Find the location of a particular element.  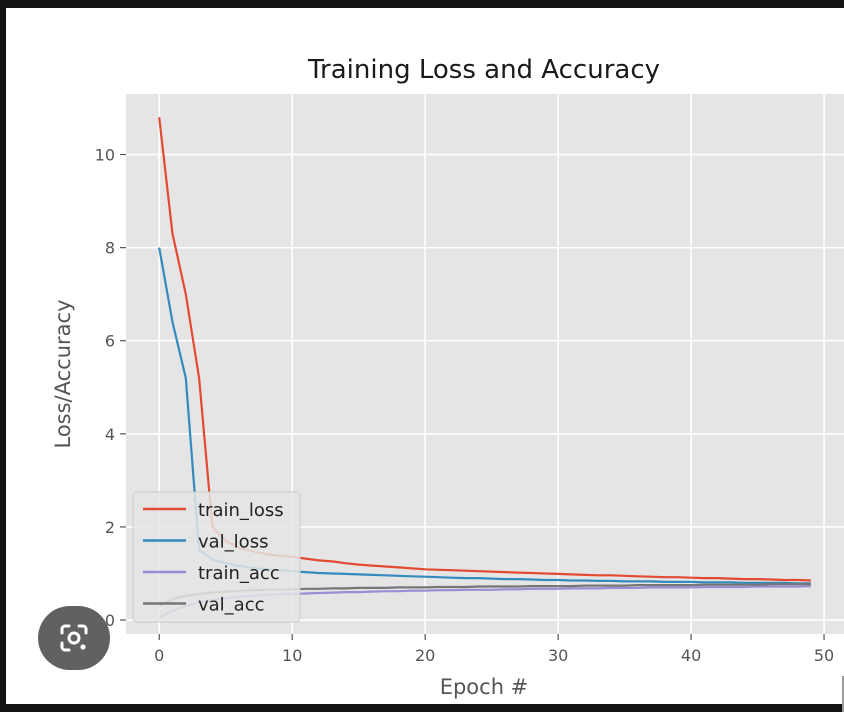

legend-box is located at coordinates (216, 557).